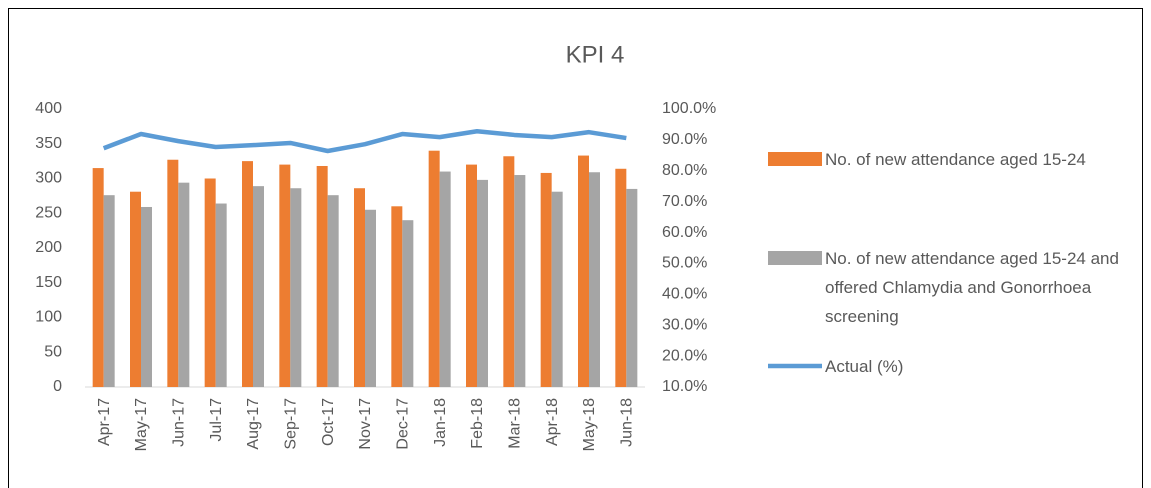 The height and width of the screenshot is (488, 1151). Describe the element at coordinates (291, 424) in the screenshot. I see `x-tick-label: Sep-17` at that location.